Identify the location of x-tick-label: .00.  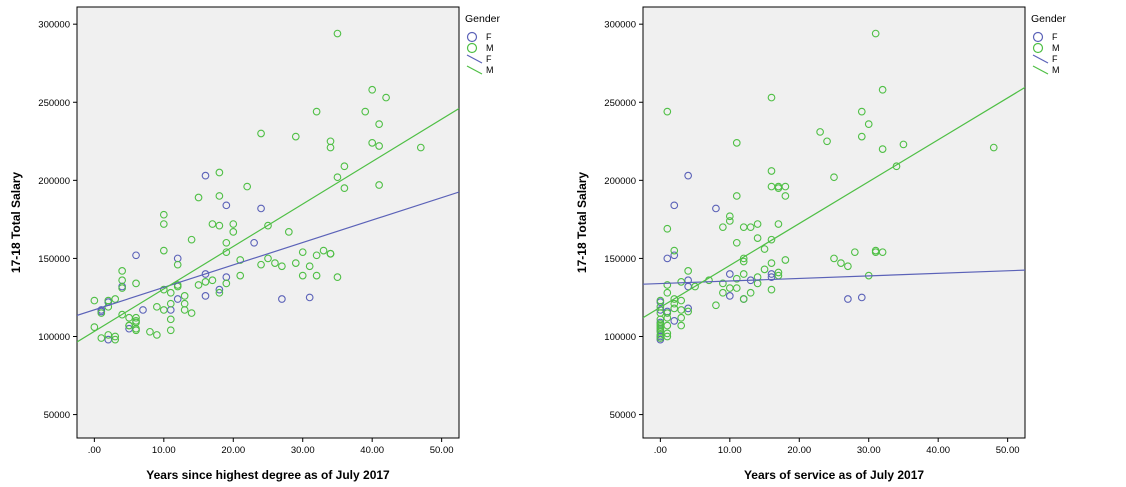
(660, 450).